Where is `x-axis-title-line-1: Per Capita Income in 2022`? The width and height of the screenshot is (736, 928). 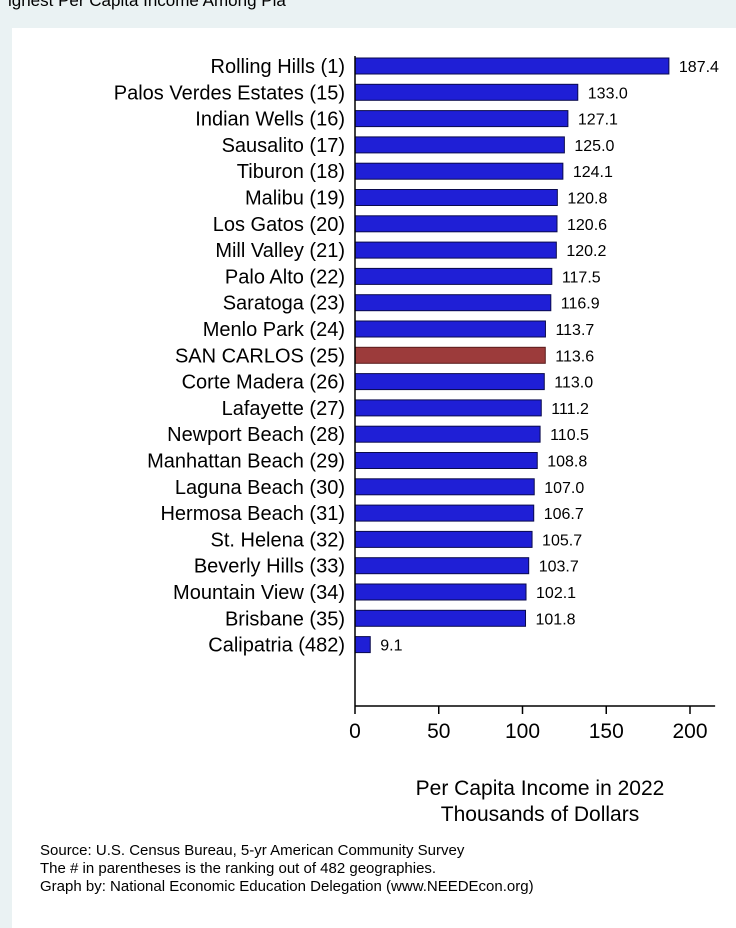
x-axis-title-line-1: Per Capita Income in 2022 is located at coordinates (540, 788).